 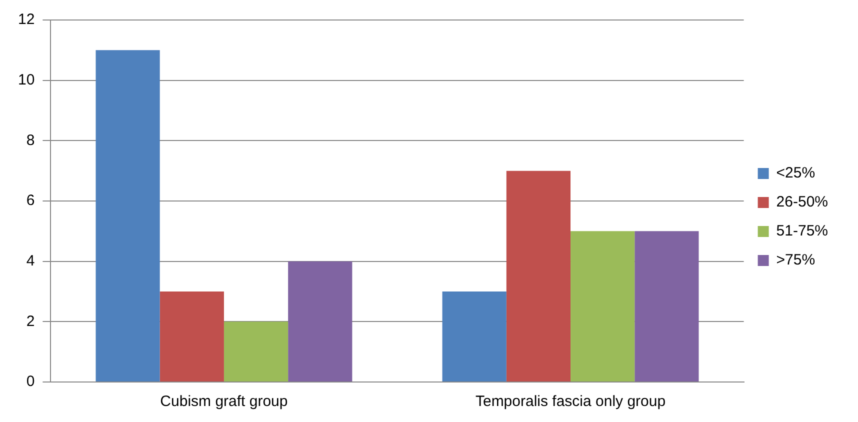 What do you see at coordinates (802, 231) in the screenshot?
I see `legend-label: 51-75%` at bounding box center [802, 231].